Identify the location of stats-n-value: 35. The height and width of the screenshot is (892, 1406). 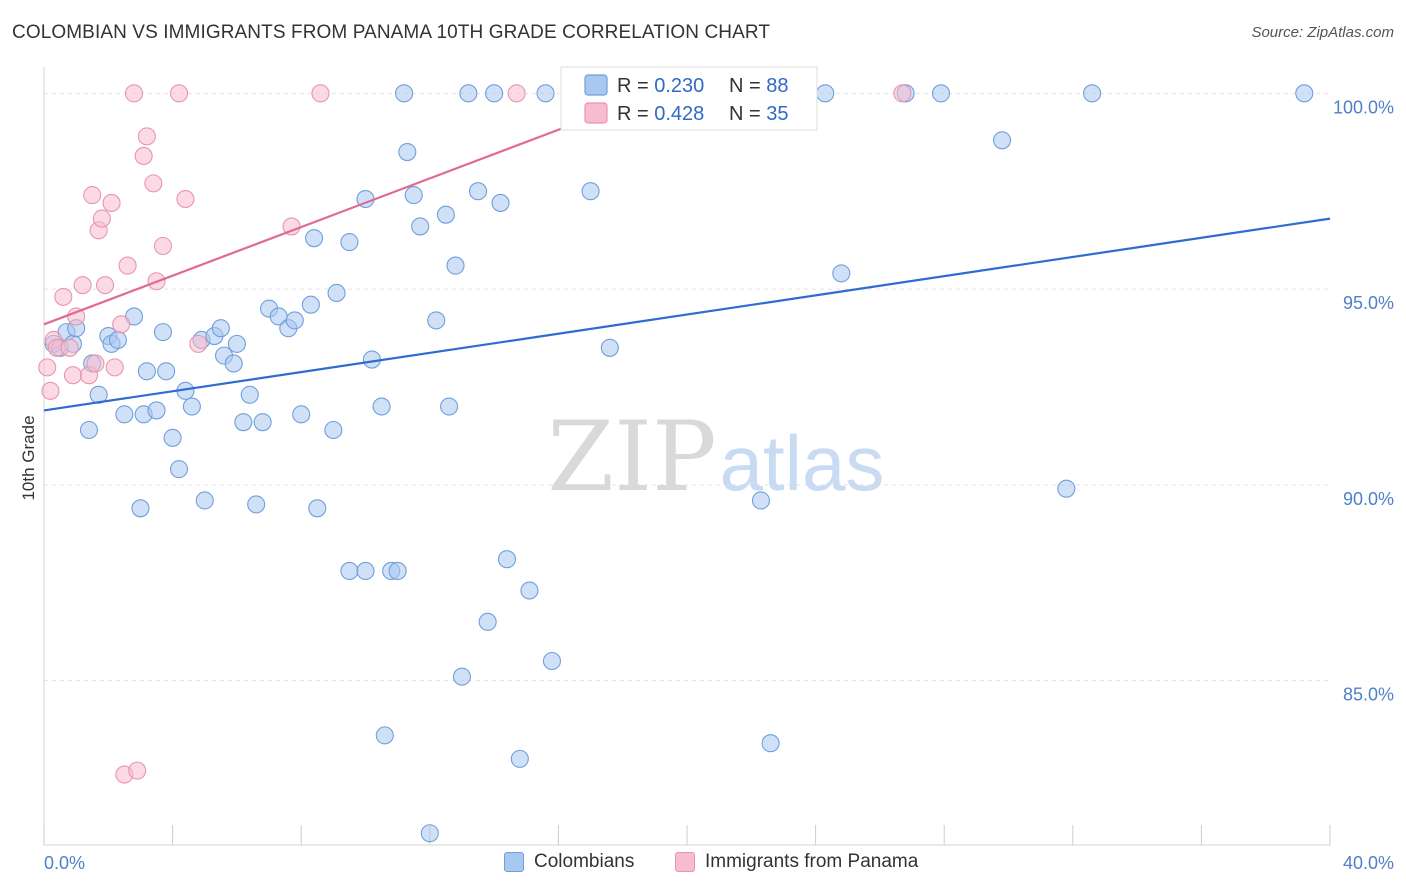
(777, 114).